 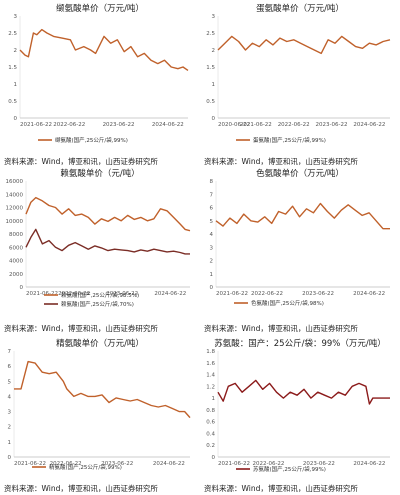 What do you see at coordinates (15, 195) in the screenshot?
I see `y-tick-label: 14000` at bounding box center [15, 195].